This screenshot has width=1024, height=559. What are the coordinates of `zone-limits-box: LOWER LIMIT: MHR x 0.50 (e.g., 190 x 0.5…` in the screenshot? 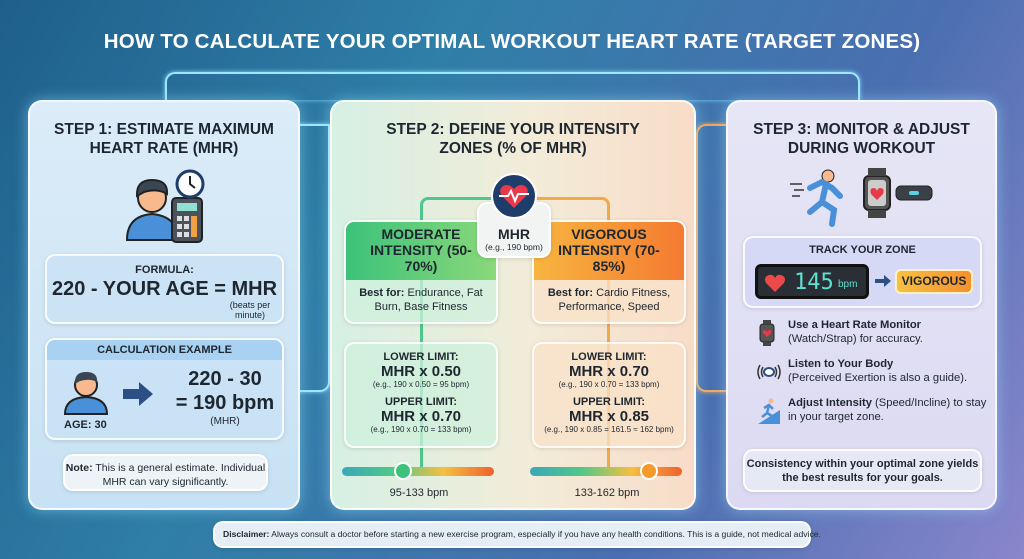 It's located at (421, 395).